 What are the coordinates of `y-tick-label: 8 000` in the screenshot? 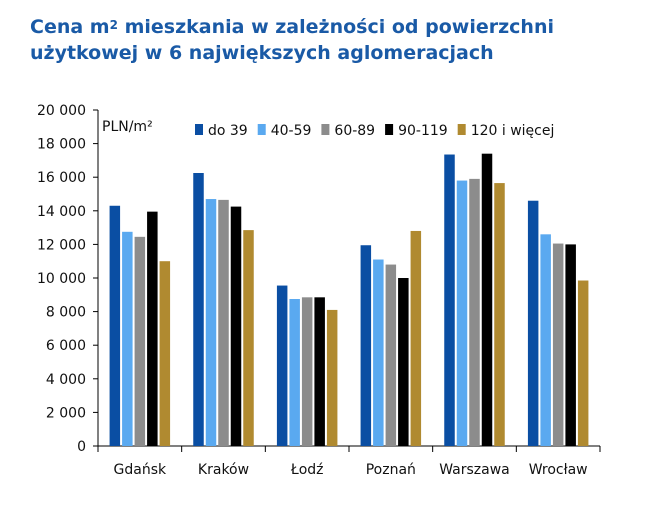 It's located at (66, 313).